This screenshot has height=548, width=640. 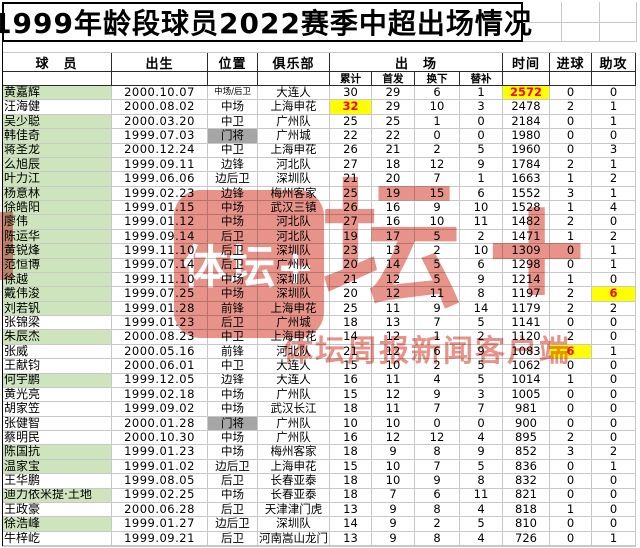 What do you see at coordinates (160, 150) in the screenshot?
I see `cell-born: 2000.12.24` at bounding box center [160, 150].